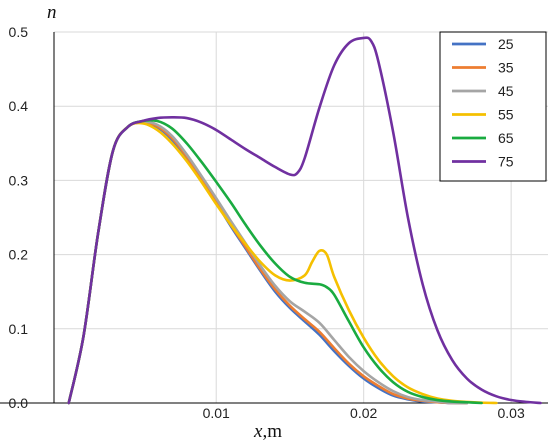  I want to click on y-tick-label: 0.2, so click(19, 255).